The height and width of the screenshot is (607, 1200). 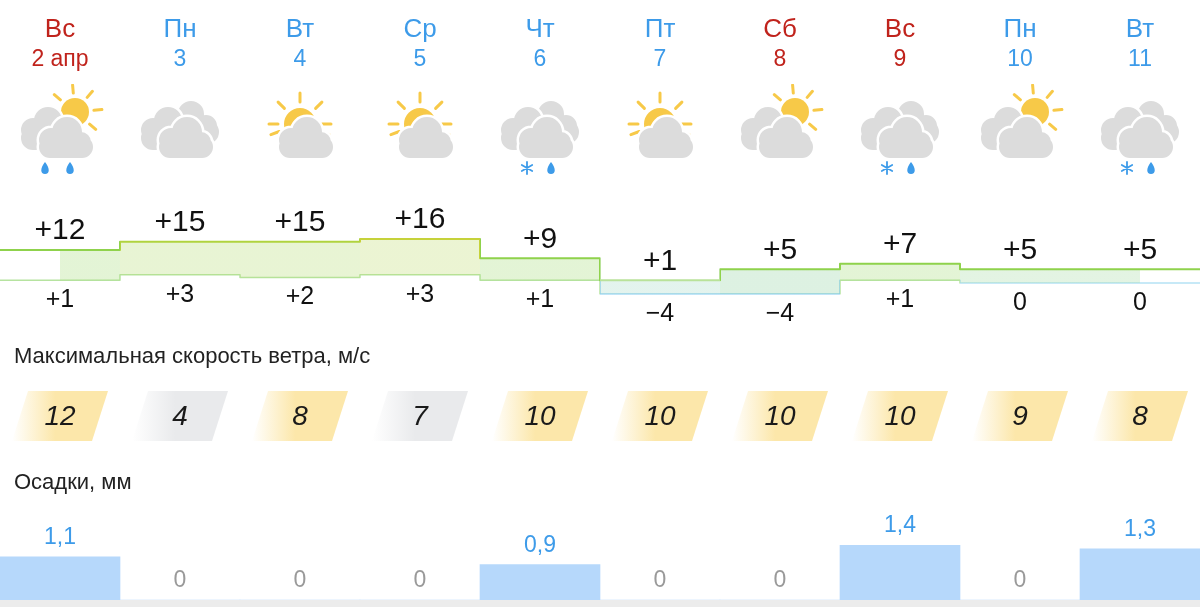 I want to click on chart-title: Осадки, мм, so click(x=73, y=482).